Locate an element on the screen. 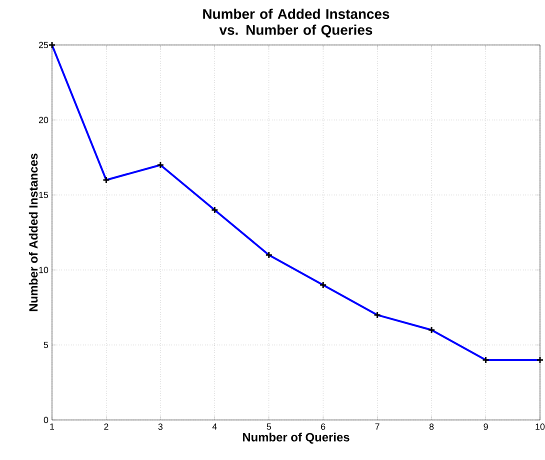 Image resolution: width=545 pixels, height=460 pixels. x-tick-label: 4 is located at coordinates (214, 427).